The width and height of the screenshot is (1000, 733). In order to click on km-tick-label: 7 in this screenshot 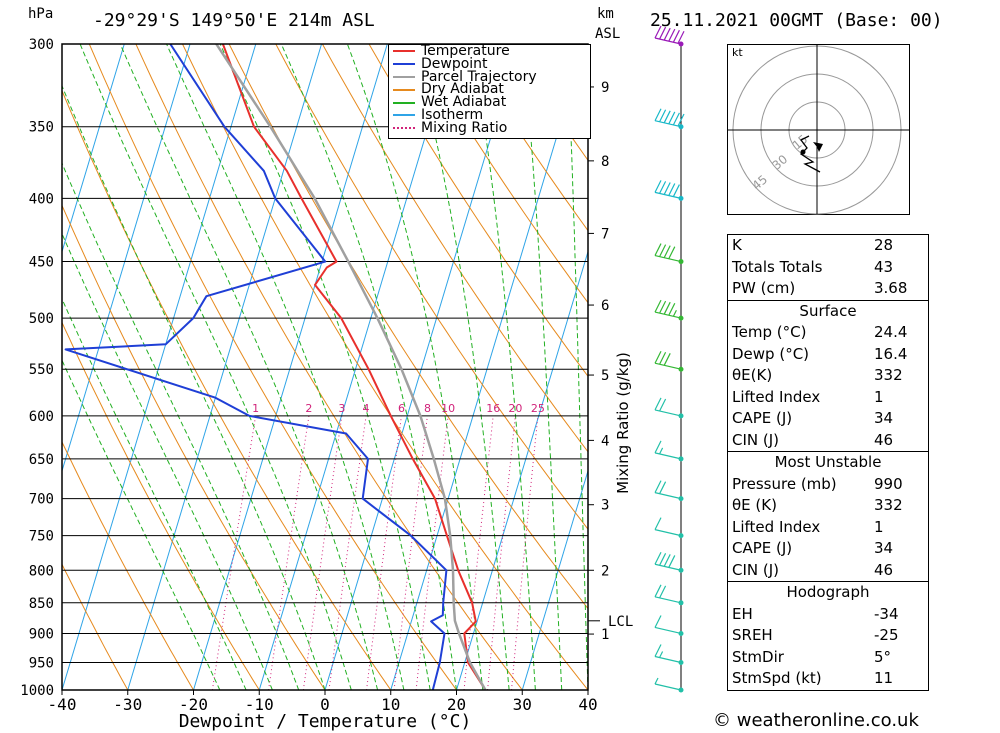, I will do `click(605, 234)`.